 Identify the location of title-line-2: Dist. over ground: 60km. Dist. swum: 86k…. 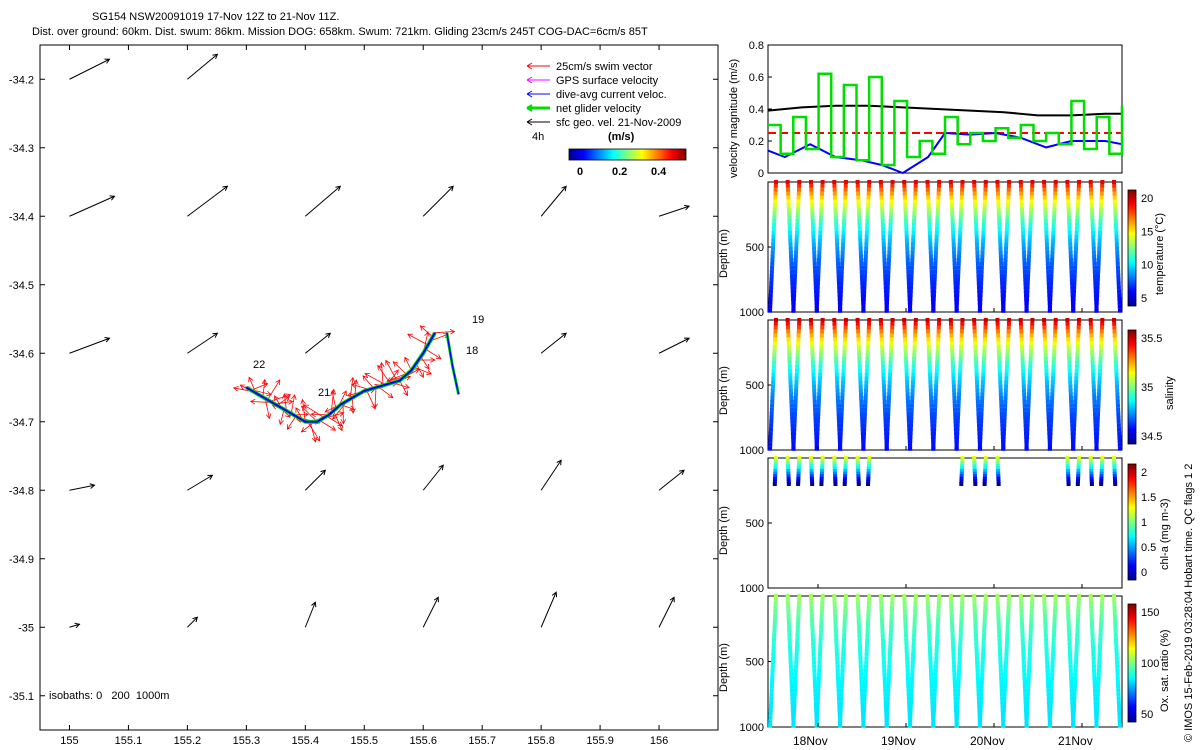
(340, 32).